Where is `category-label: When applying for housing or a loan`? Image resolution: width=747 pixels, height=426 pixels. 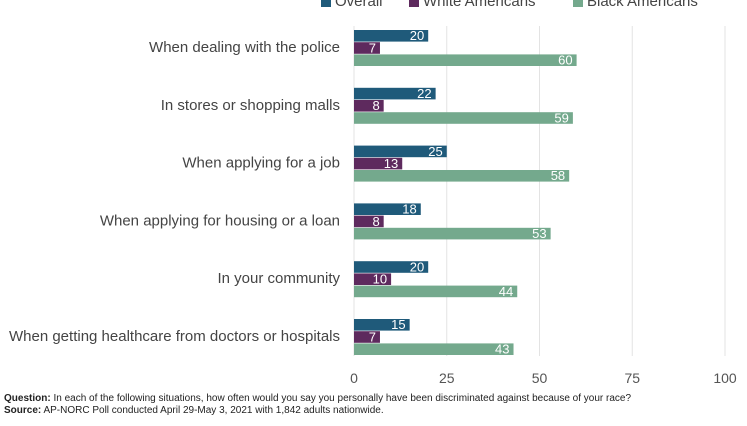
category-label: When applying for housing or a loan is located at coordinates (220, 220).